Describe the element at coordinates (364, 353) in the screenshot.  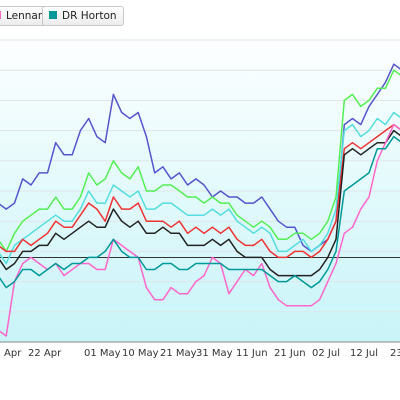
I see `x-tick-label: 12 Jul` at that location.